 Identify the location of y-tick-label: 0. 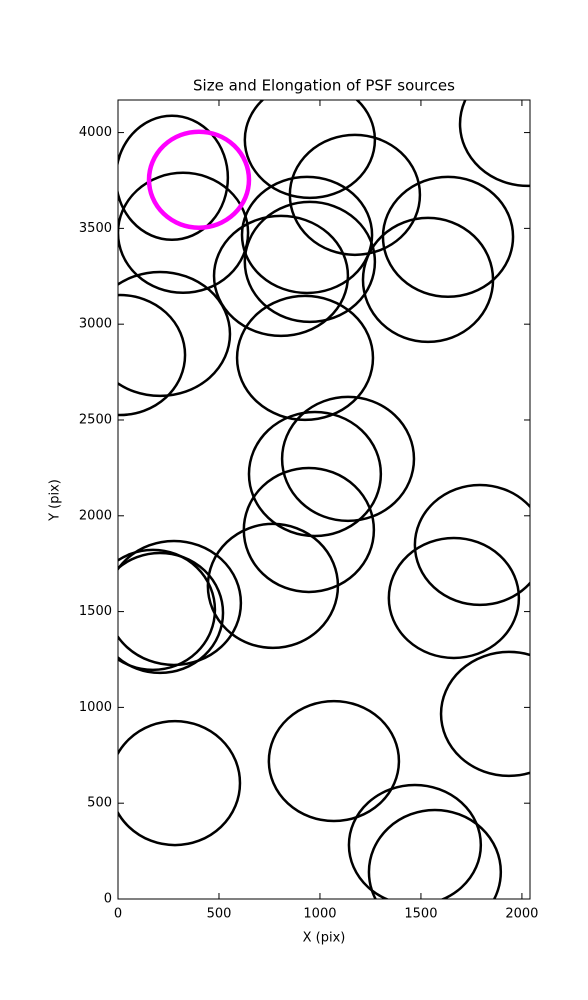
(108, 899).